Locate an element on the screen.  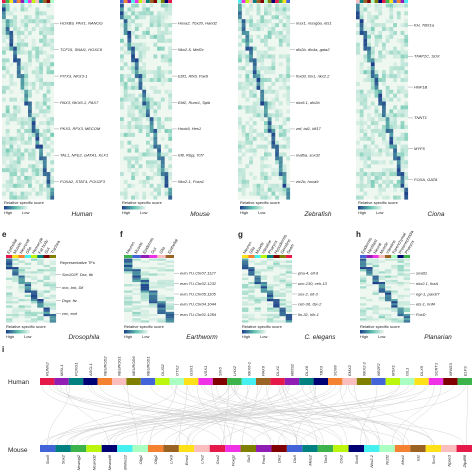
gene-label: Dlx5 is located at coordinates (294, 458).